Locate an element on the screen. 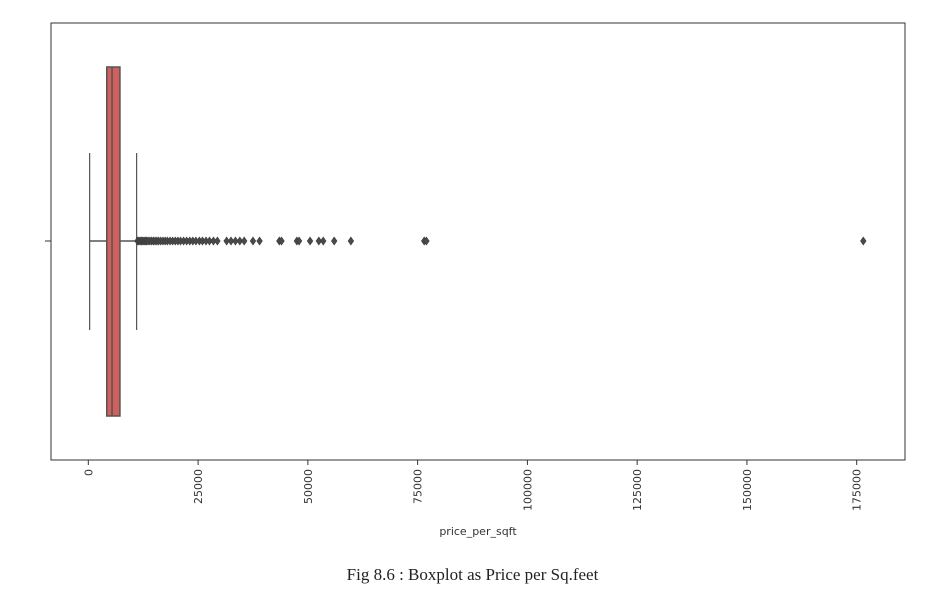 The width and height of the screenshot is (945, 610). x-axis-ticks: 0 25000 50000 75000 100000 125000 150000 175000 is located at coordinates (473, 485).